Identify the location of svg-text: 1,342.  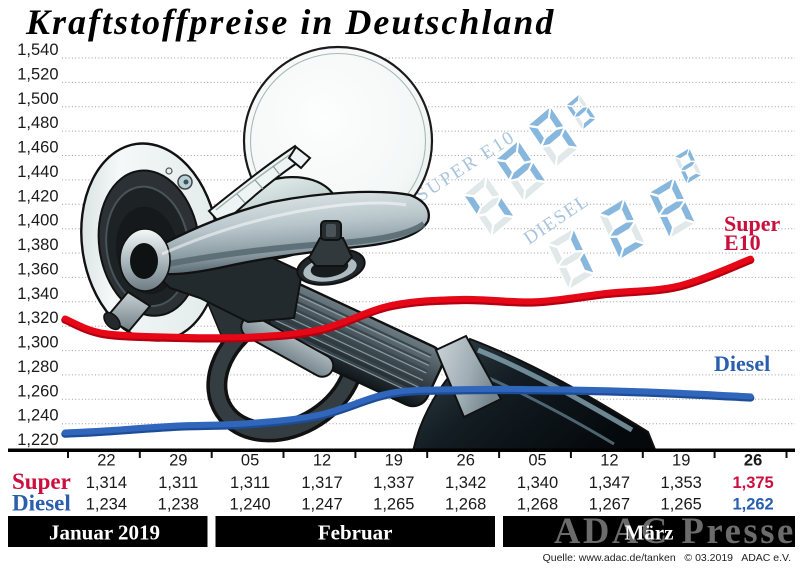
(465, 483).